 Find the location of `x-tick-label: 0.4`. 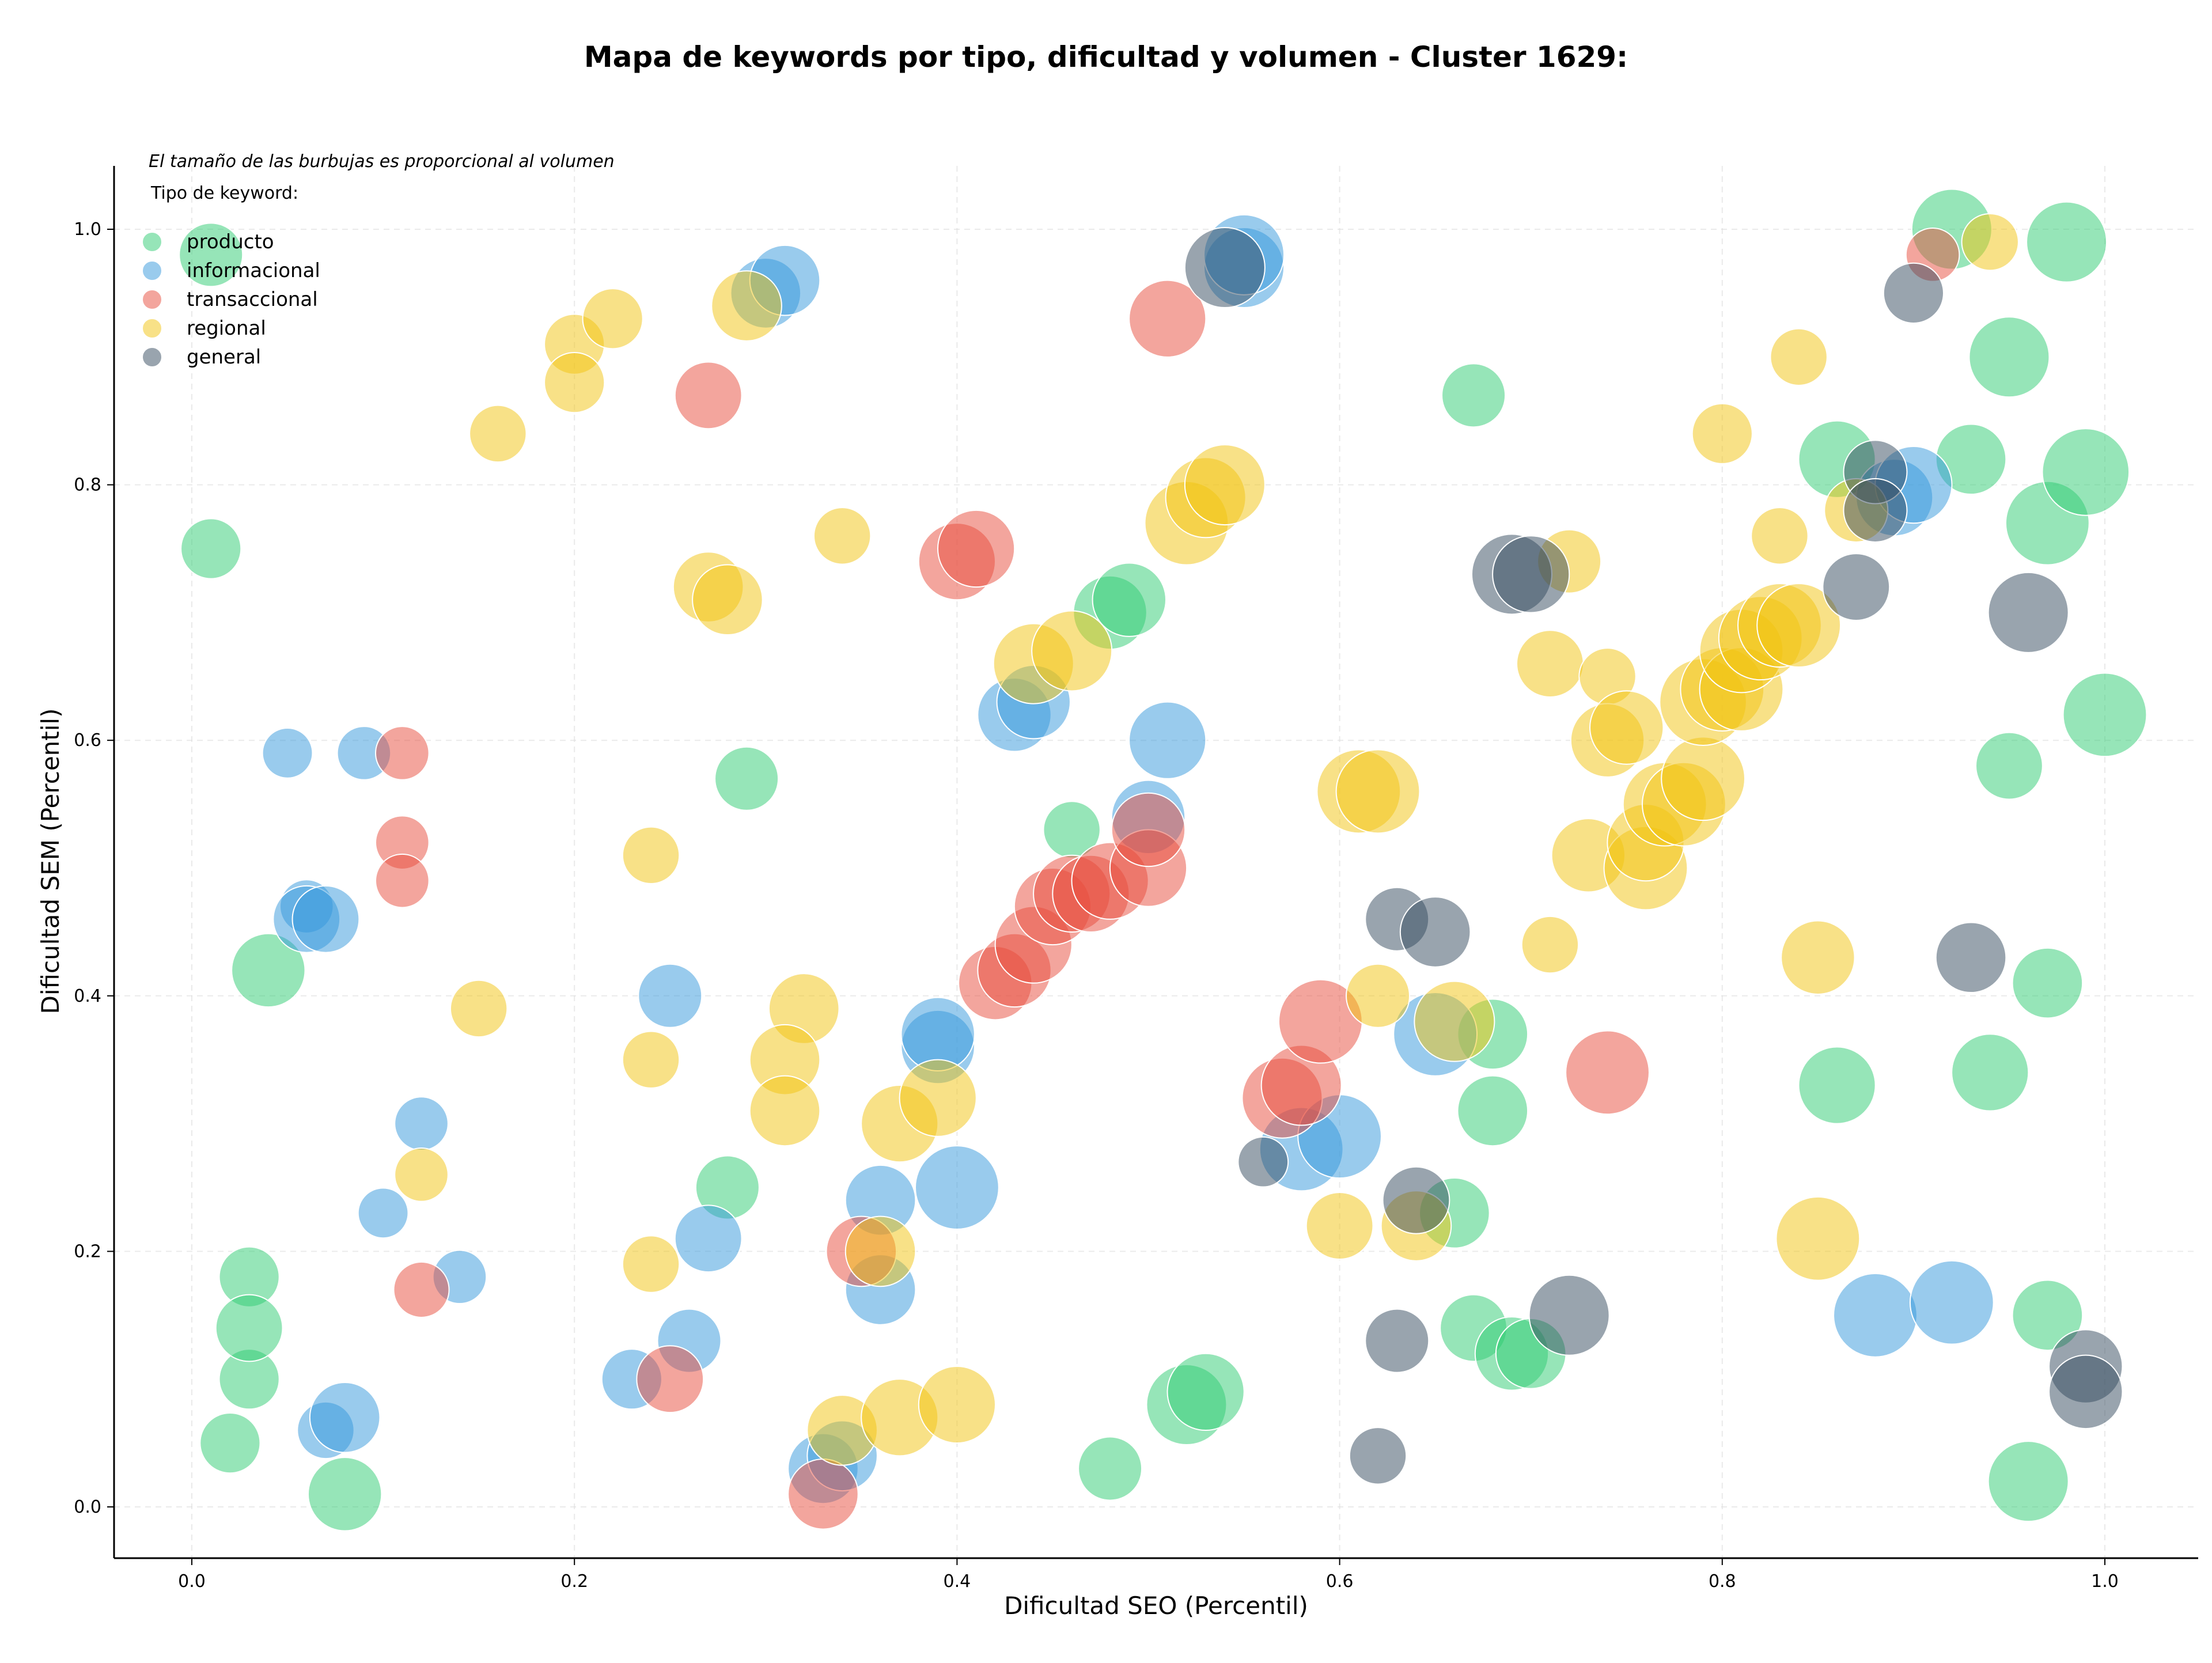

x-tick-label: 0.4 is located at coordinates (957, 1581).